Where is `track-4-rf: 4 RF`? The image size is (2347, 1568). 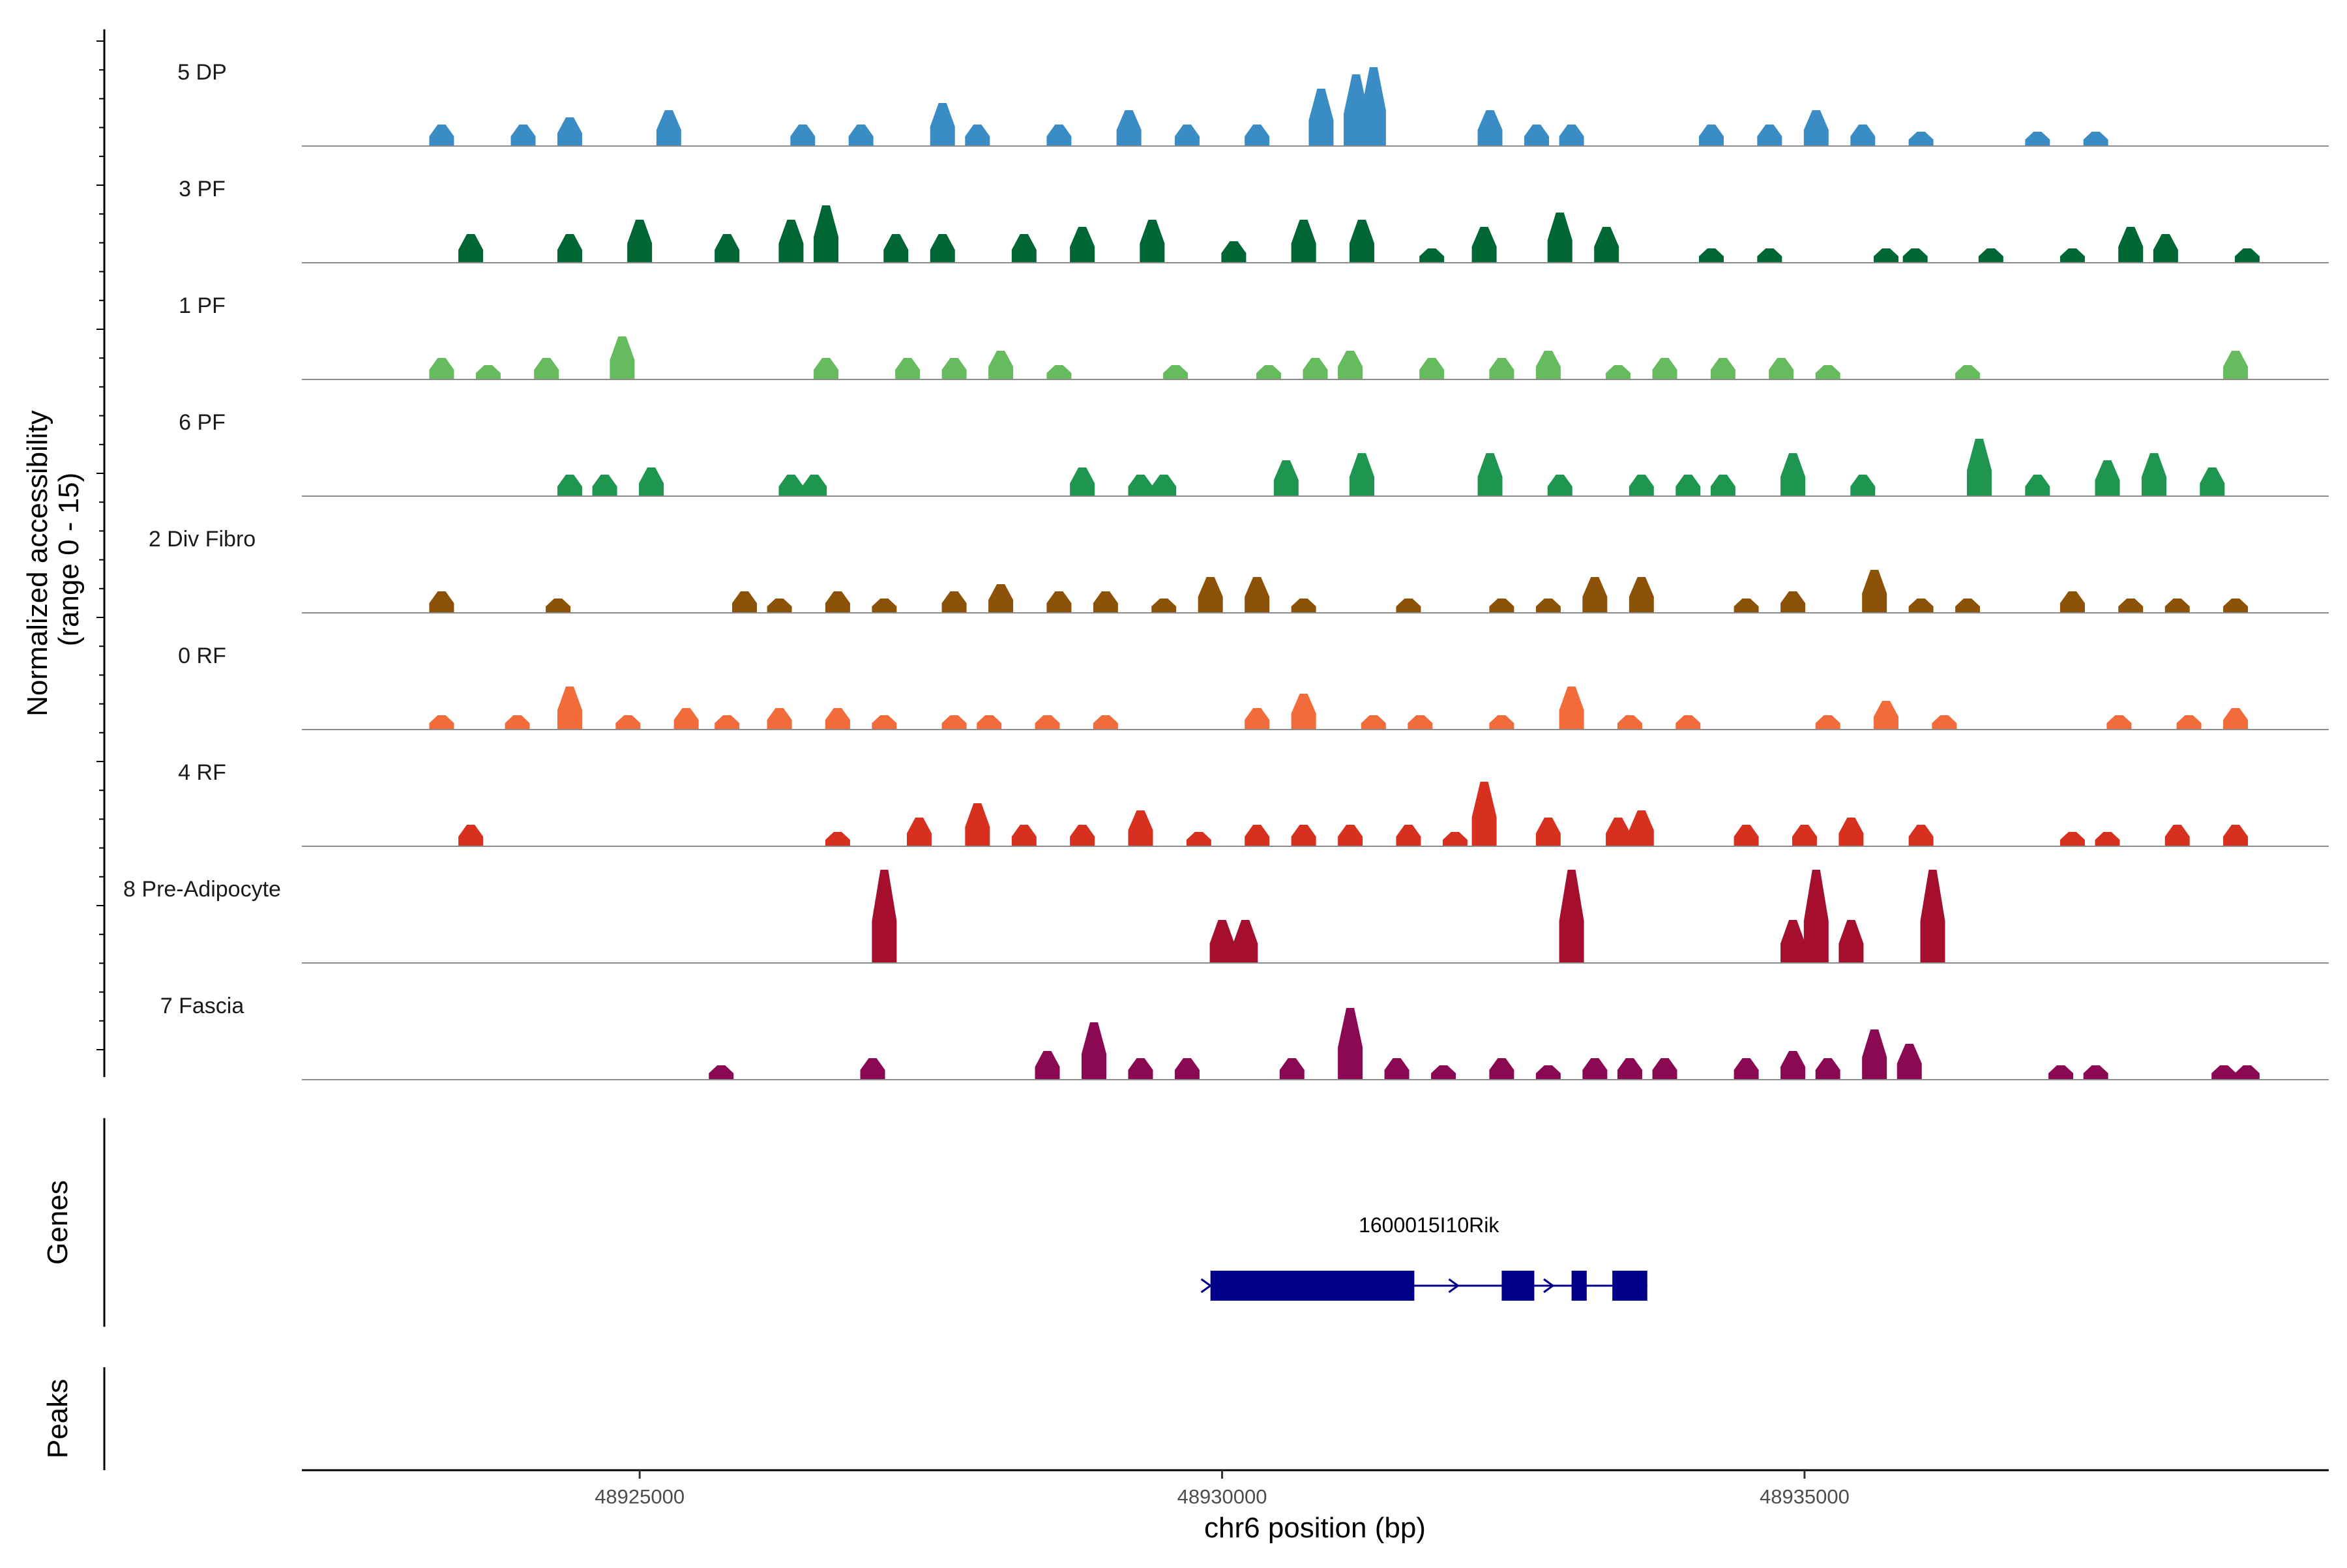 track-4-rf: 4 RF is located at coordinates (1253, 804).